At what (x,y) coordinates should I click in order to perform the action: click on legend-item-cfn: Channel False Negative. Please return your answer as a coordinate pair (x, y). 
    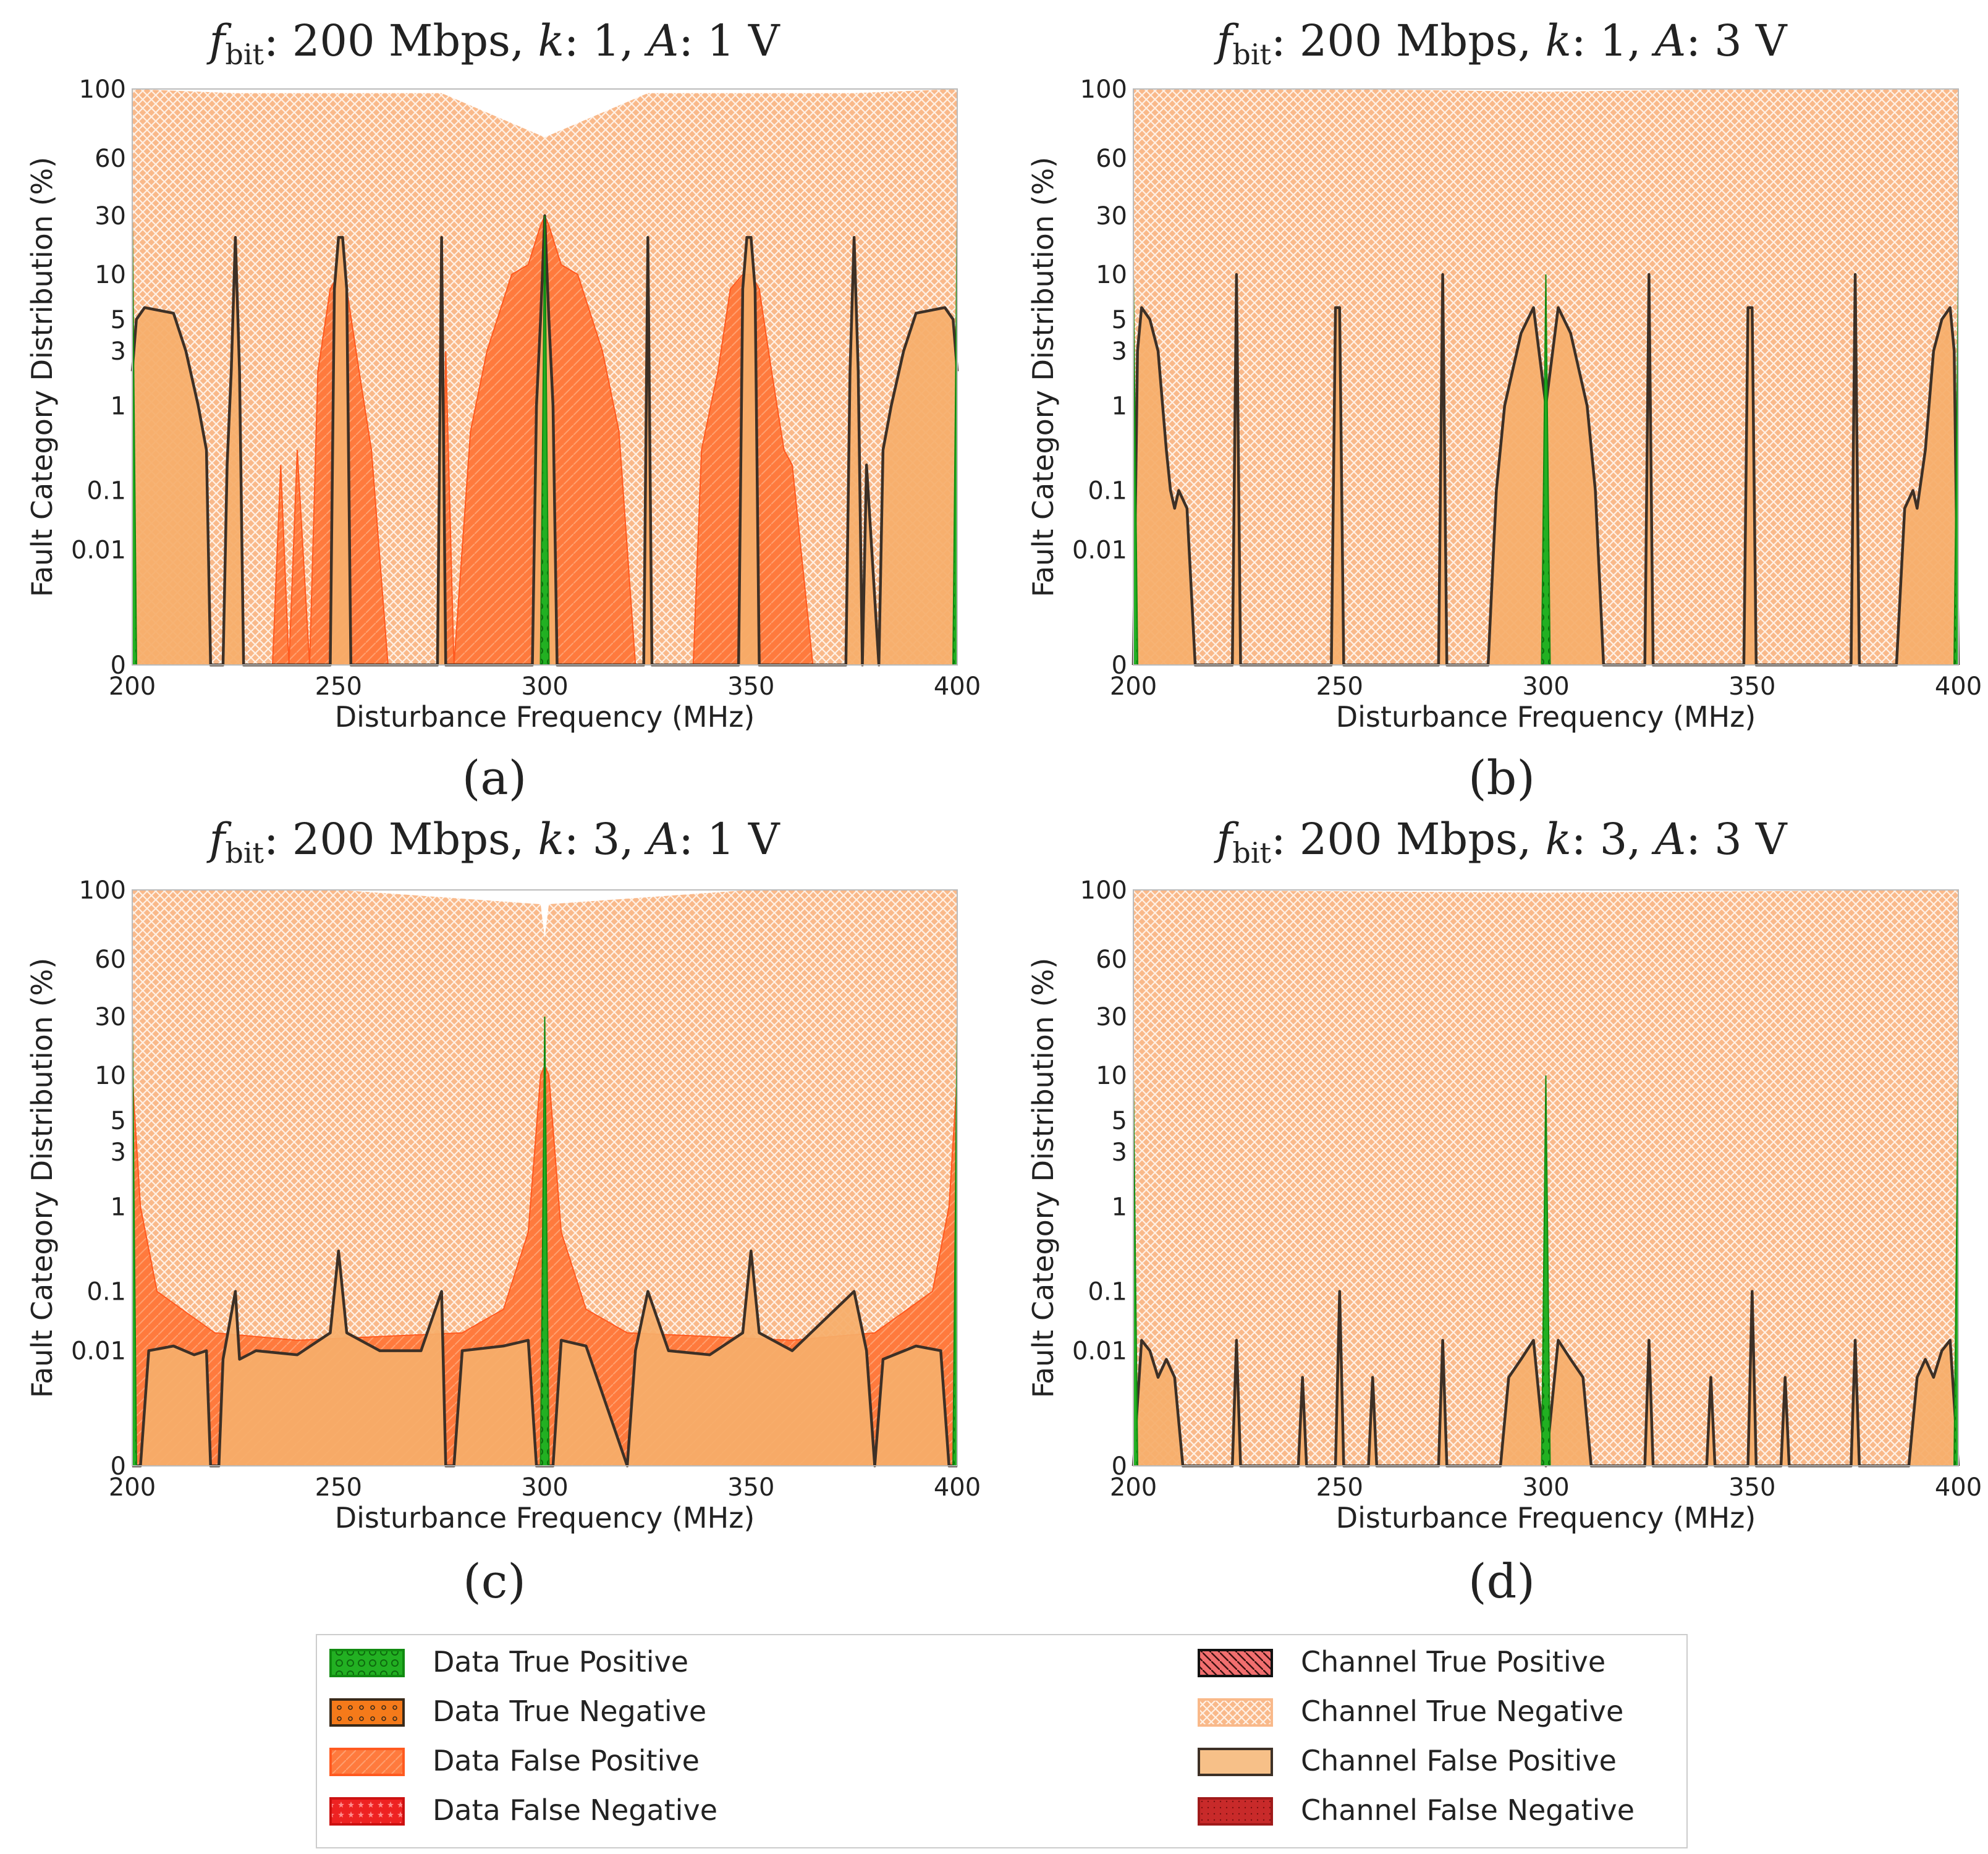
    Looking at the image, I should click on (1416, 1810).